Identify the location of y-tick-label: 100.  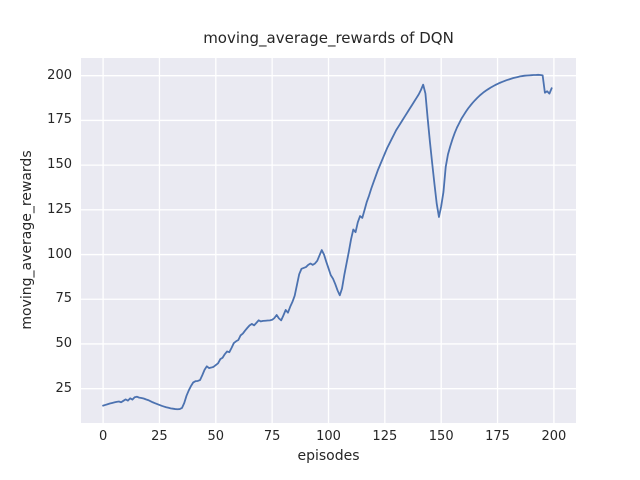
(59, 254).